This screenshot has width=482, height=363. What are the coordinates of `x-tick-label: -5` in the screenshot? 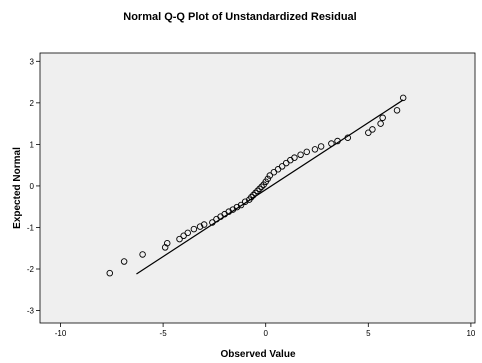 It's located at (164, 333).